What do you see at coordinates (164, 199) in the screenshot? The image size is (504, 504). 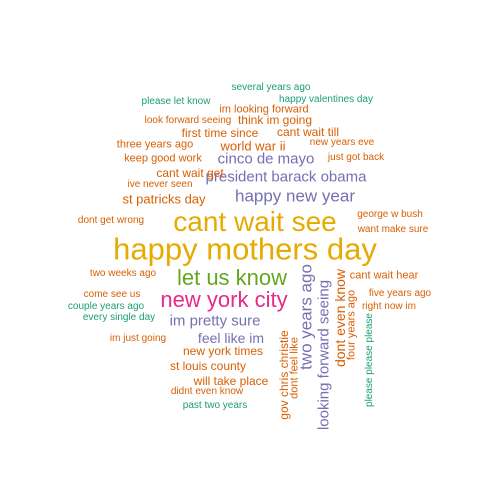 I see `word-st-patricks-day: st patricks day` at bounding box center [164, 199].